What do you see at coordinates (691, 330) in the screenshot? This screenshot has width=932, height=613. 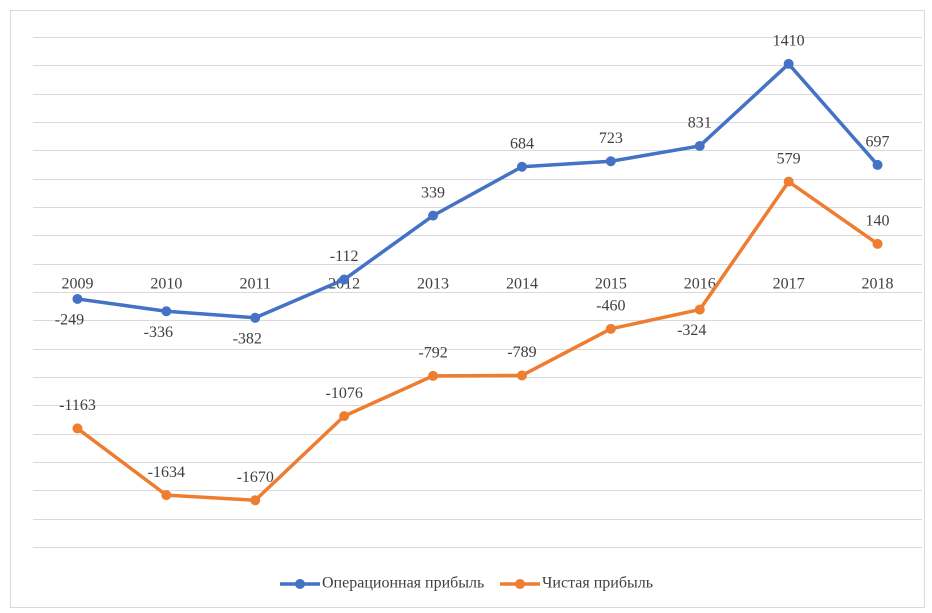 I see `data-label: -324` at bounding box center [691, 330].